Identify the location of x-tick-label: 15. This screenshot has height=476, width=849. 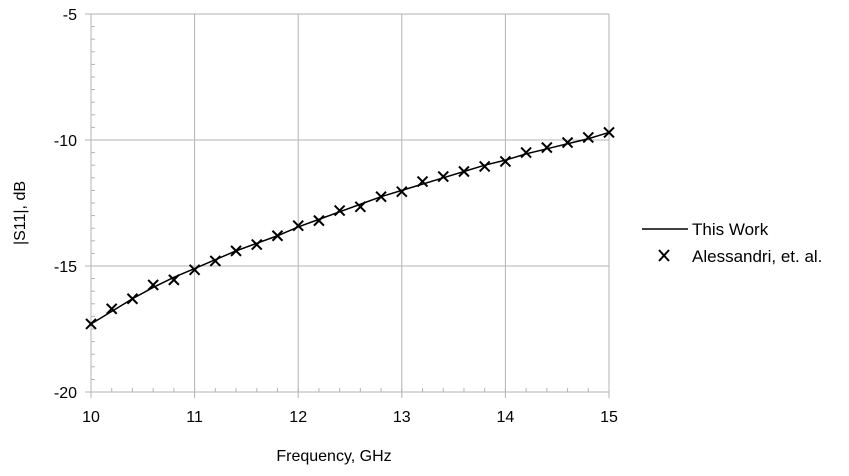
(609, 417).